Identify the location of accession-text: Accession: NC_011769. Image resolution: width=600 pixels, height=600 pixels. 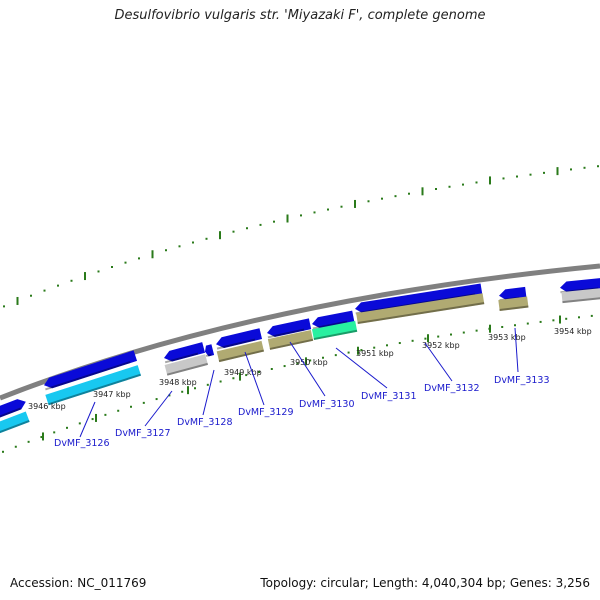
(78, 583).